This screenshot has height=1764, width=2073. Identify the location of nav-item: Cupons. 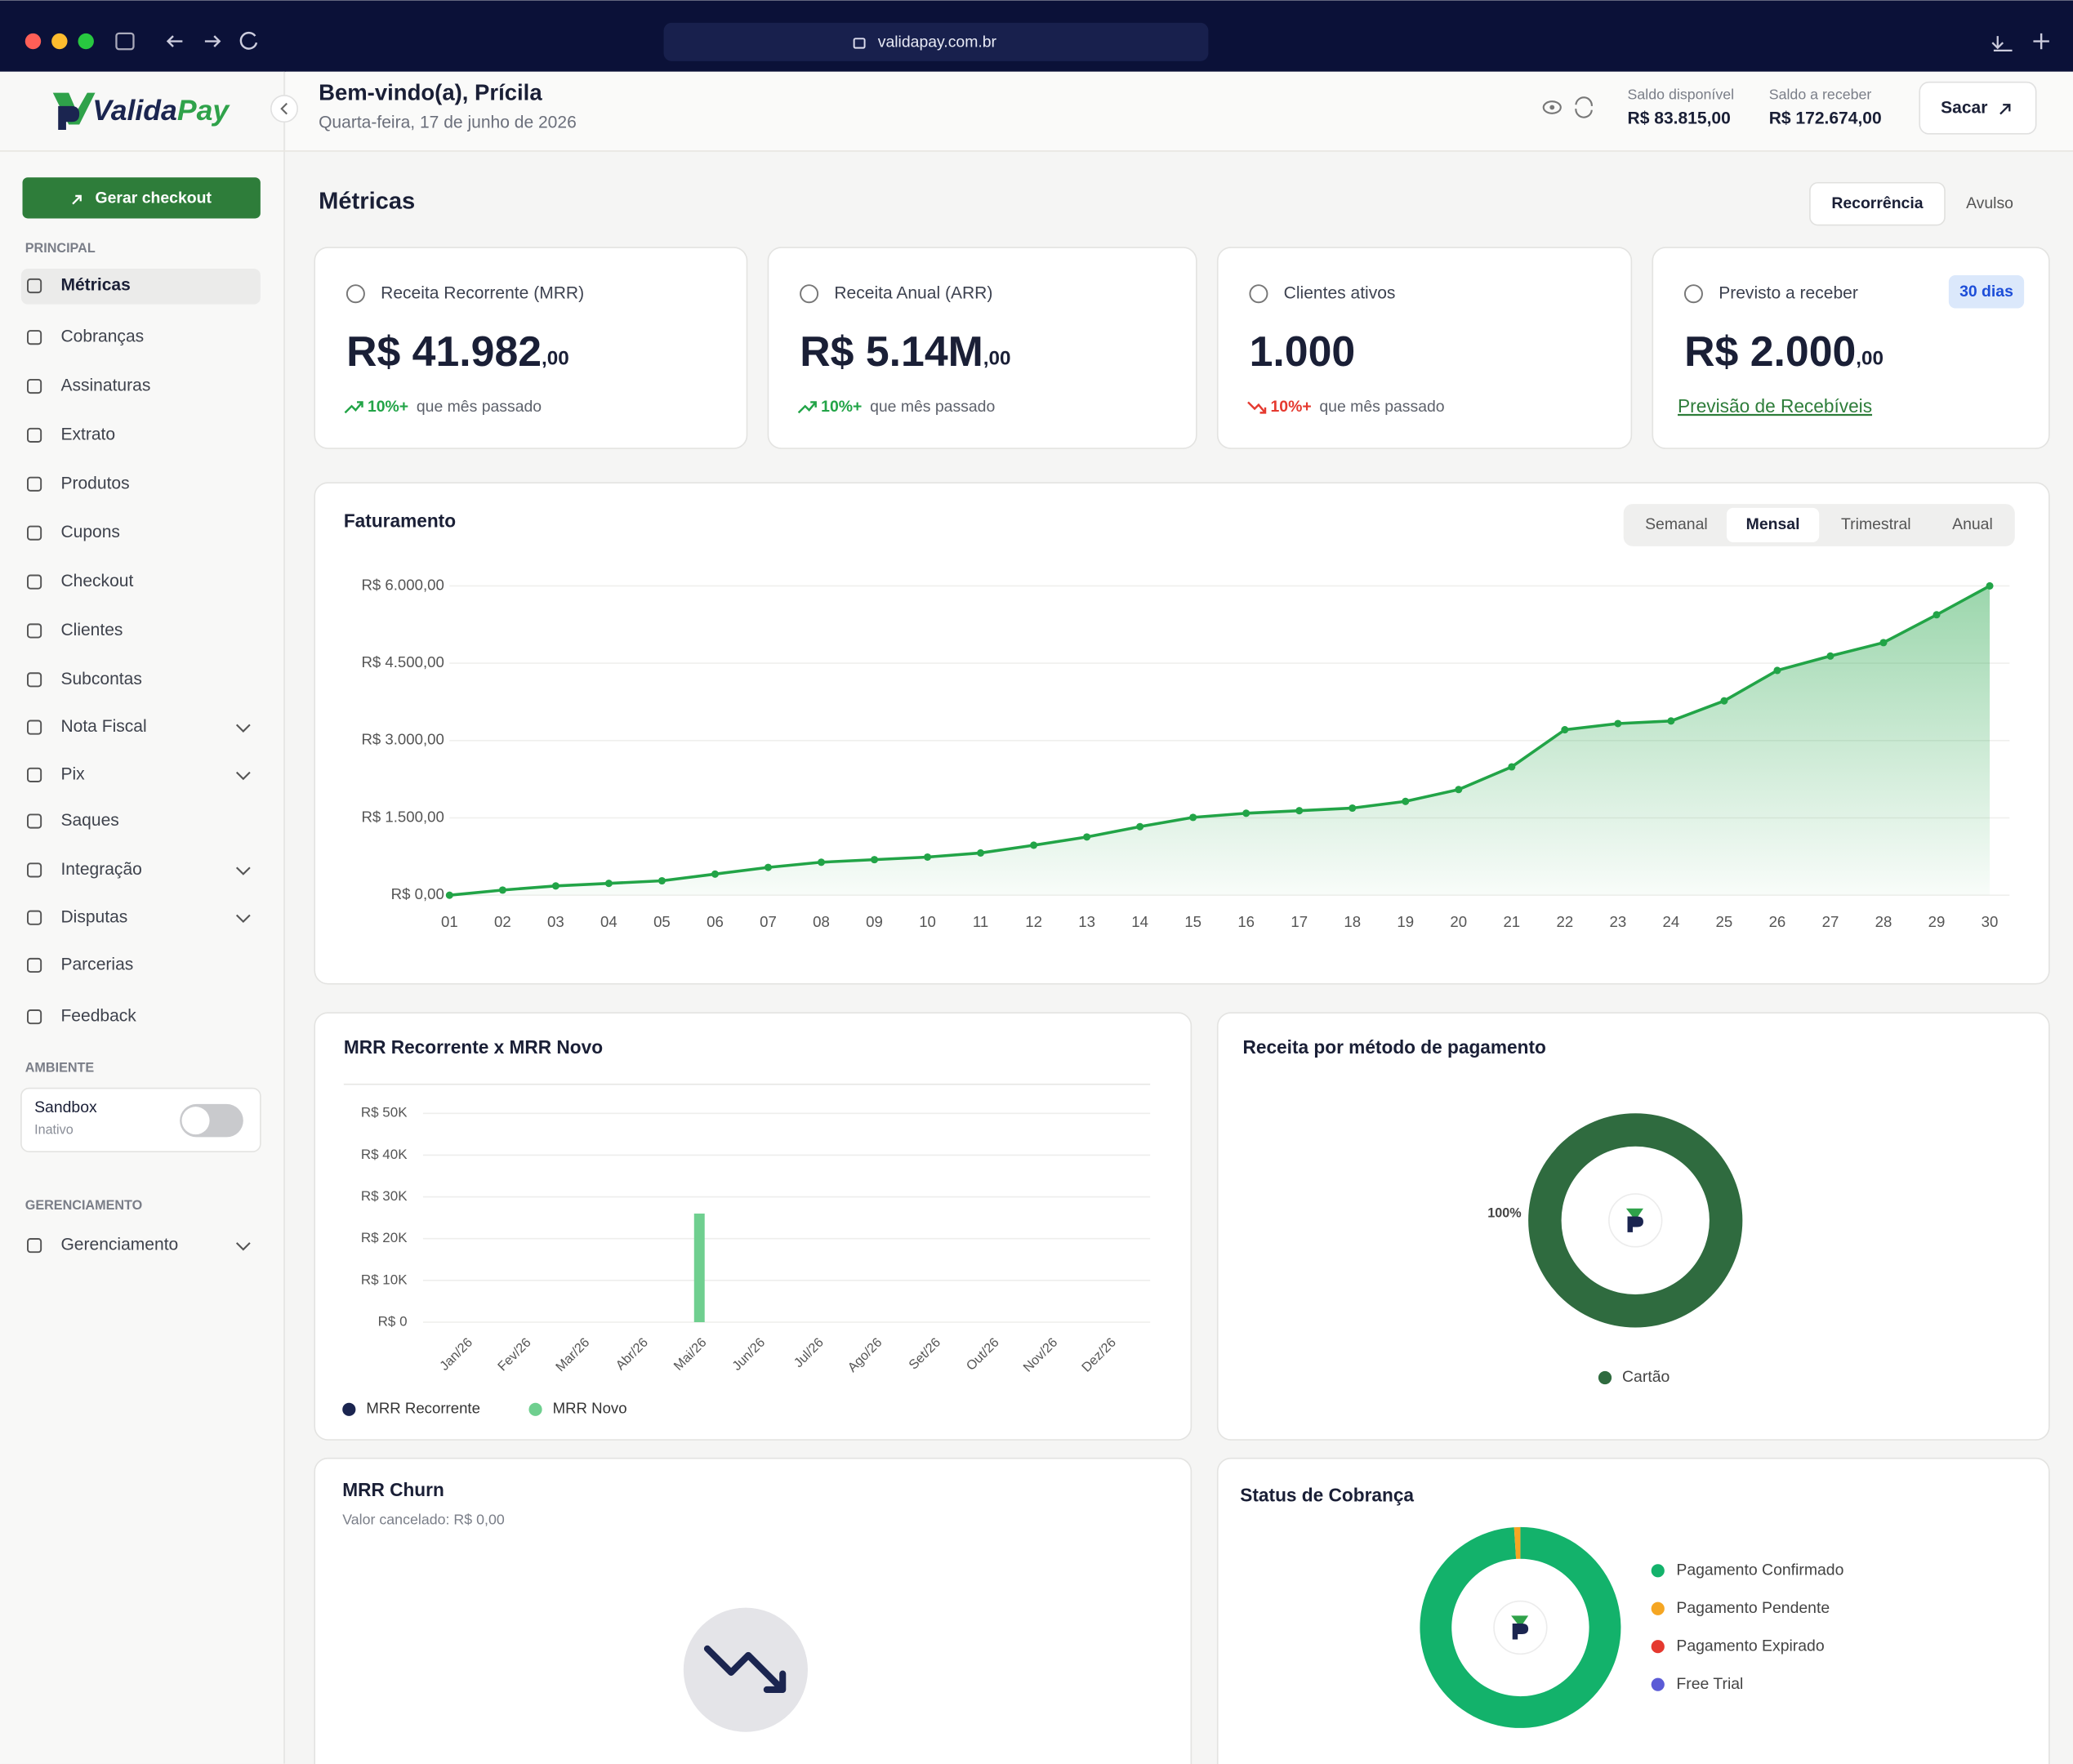
(90, 532).